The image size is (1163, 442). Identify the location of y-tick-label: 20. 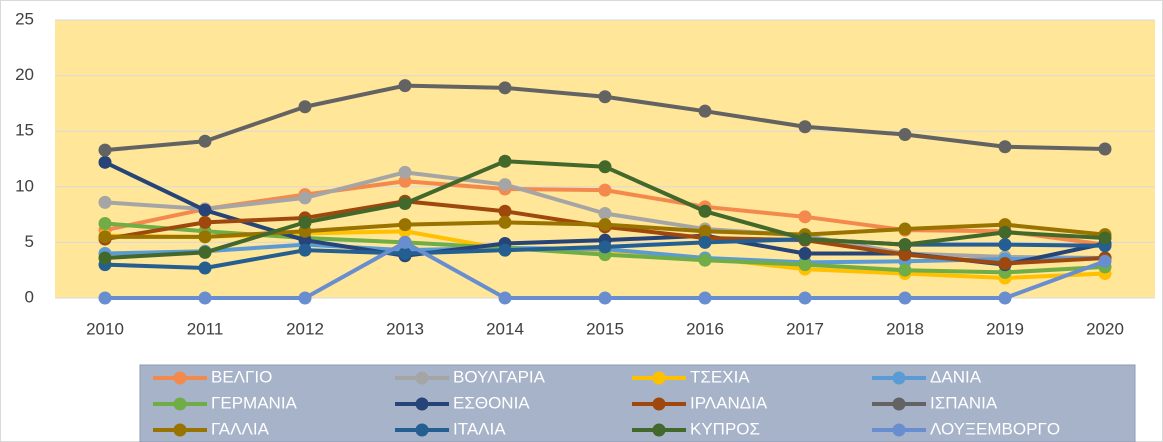
(24, 74).